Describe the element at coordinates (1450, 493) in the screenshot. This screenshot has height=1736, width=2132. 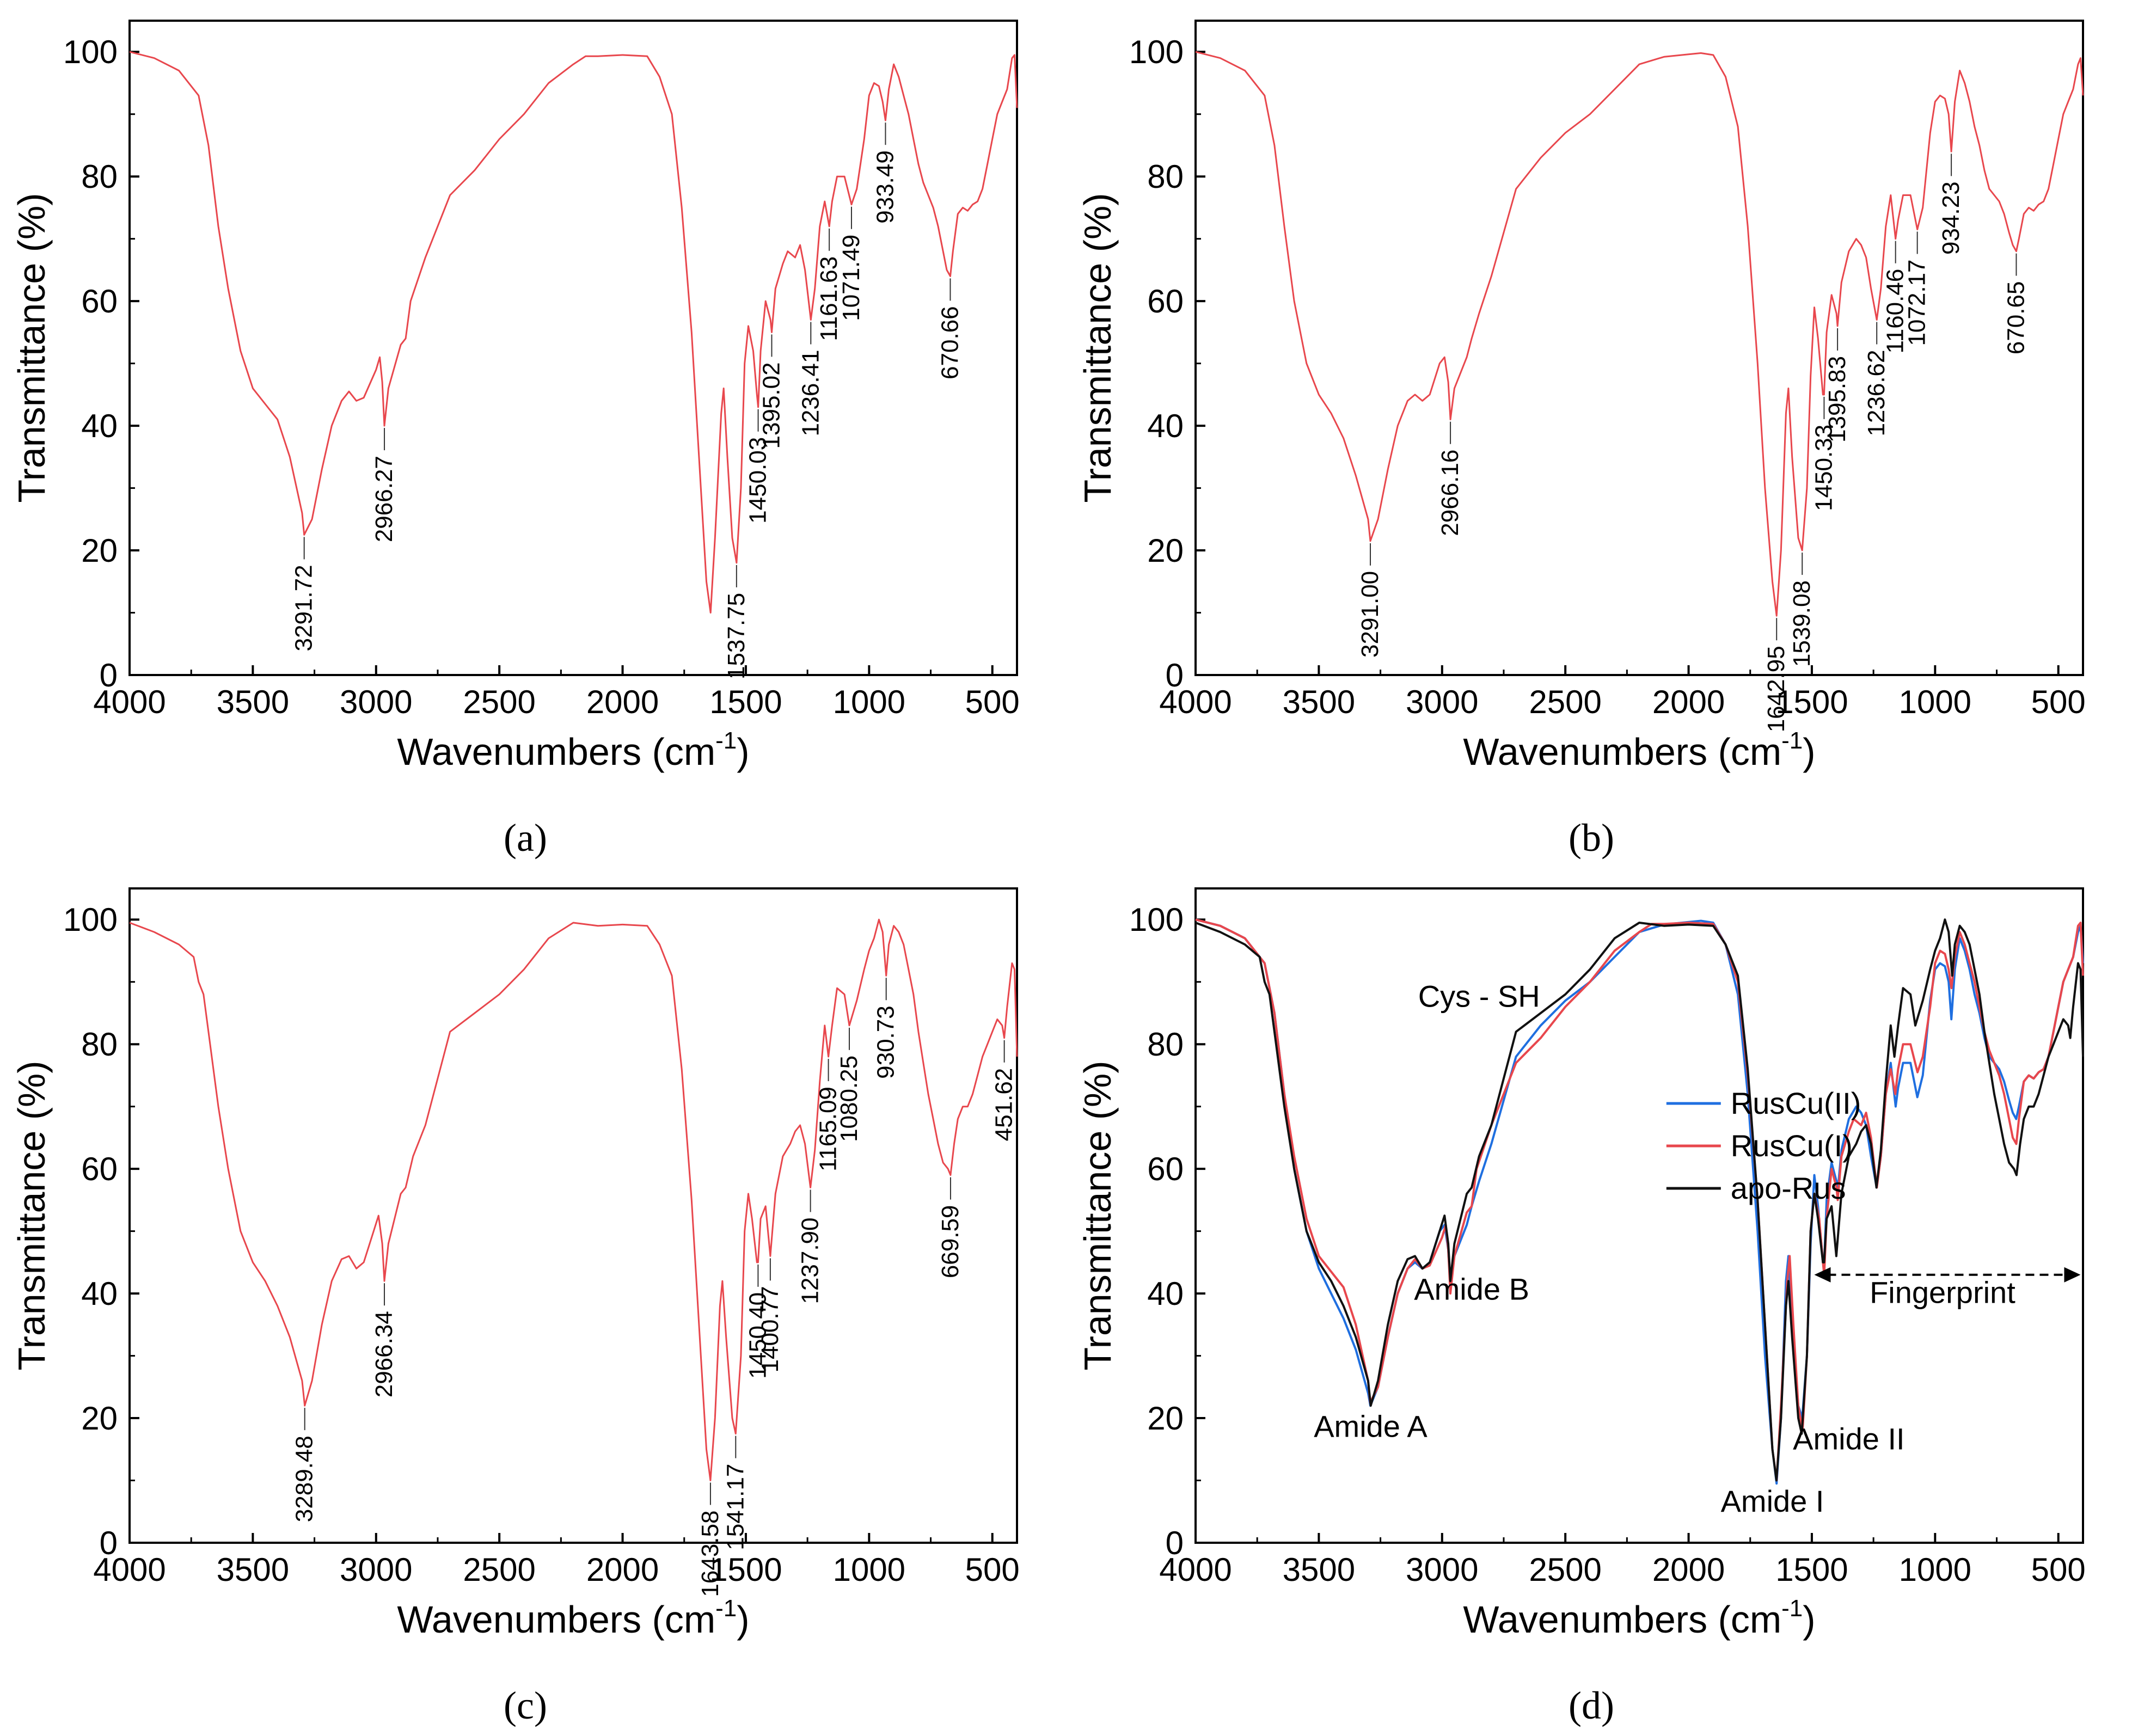
I see `peak-label: 2966.16` at that location.